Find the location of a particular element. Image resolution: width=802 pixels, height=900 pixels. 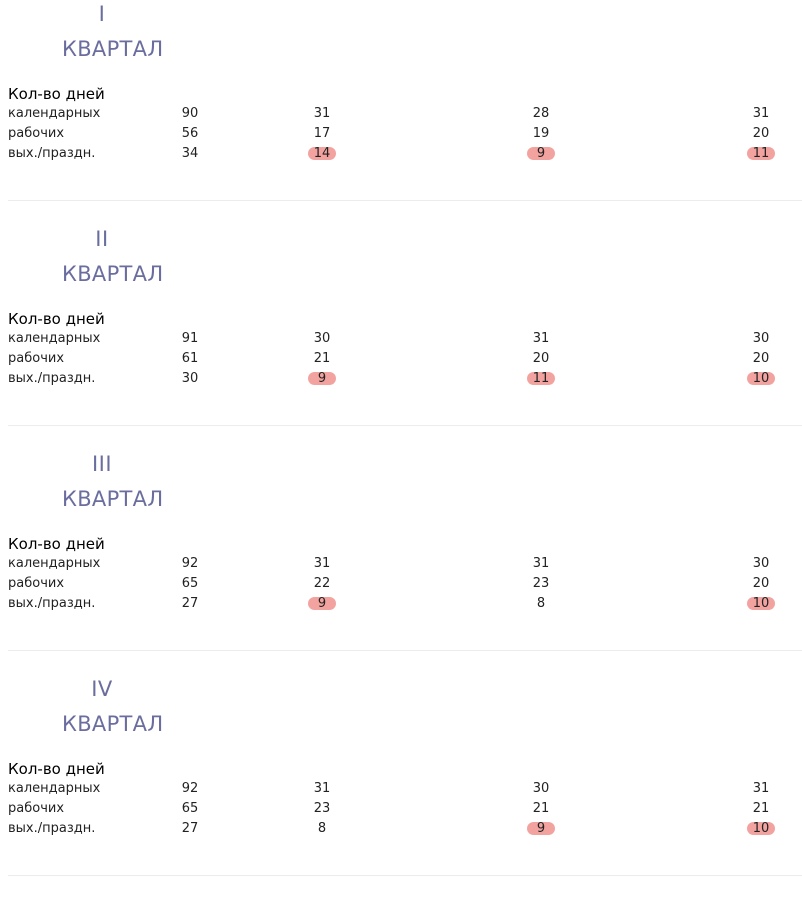

total-holidays: 34 is located at coordinates (190, 153).